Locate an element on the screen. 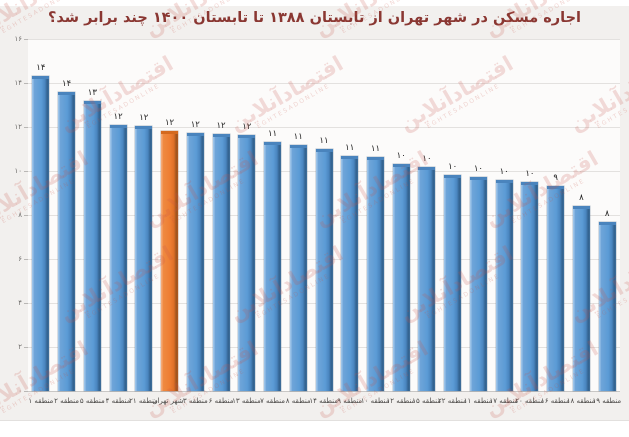 The image size is (629, 437). bar-highlight-tehran is located at coordinates (170, 261).